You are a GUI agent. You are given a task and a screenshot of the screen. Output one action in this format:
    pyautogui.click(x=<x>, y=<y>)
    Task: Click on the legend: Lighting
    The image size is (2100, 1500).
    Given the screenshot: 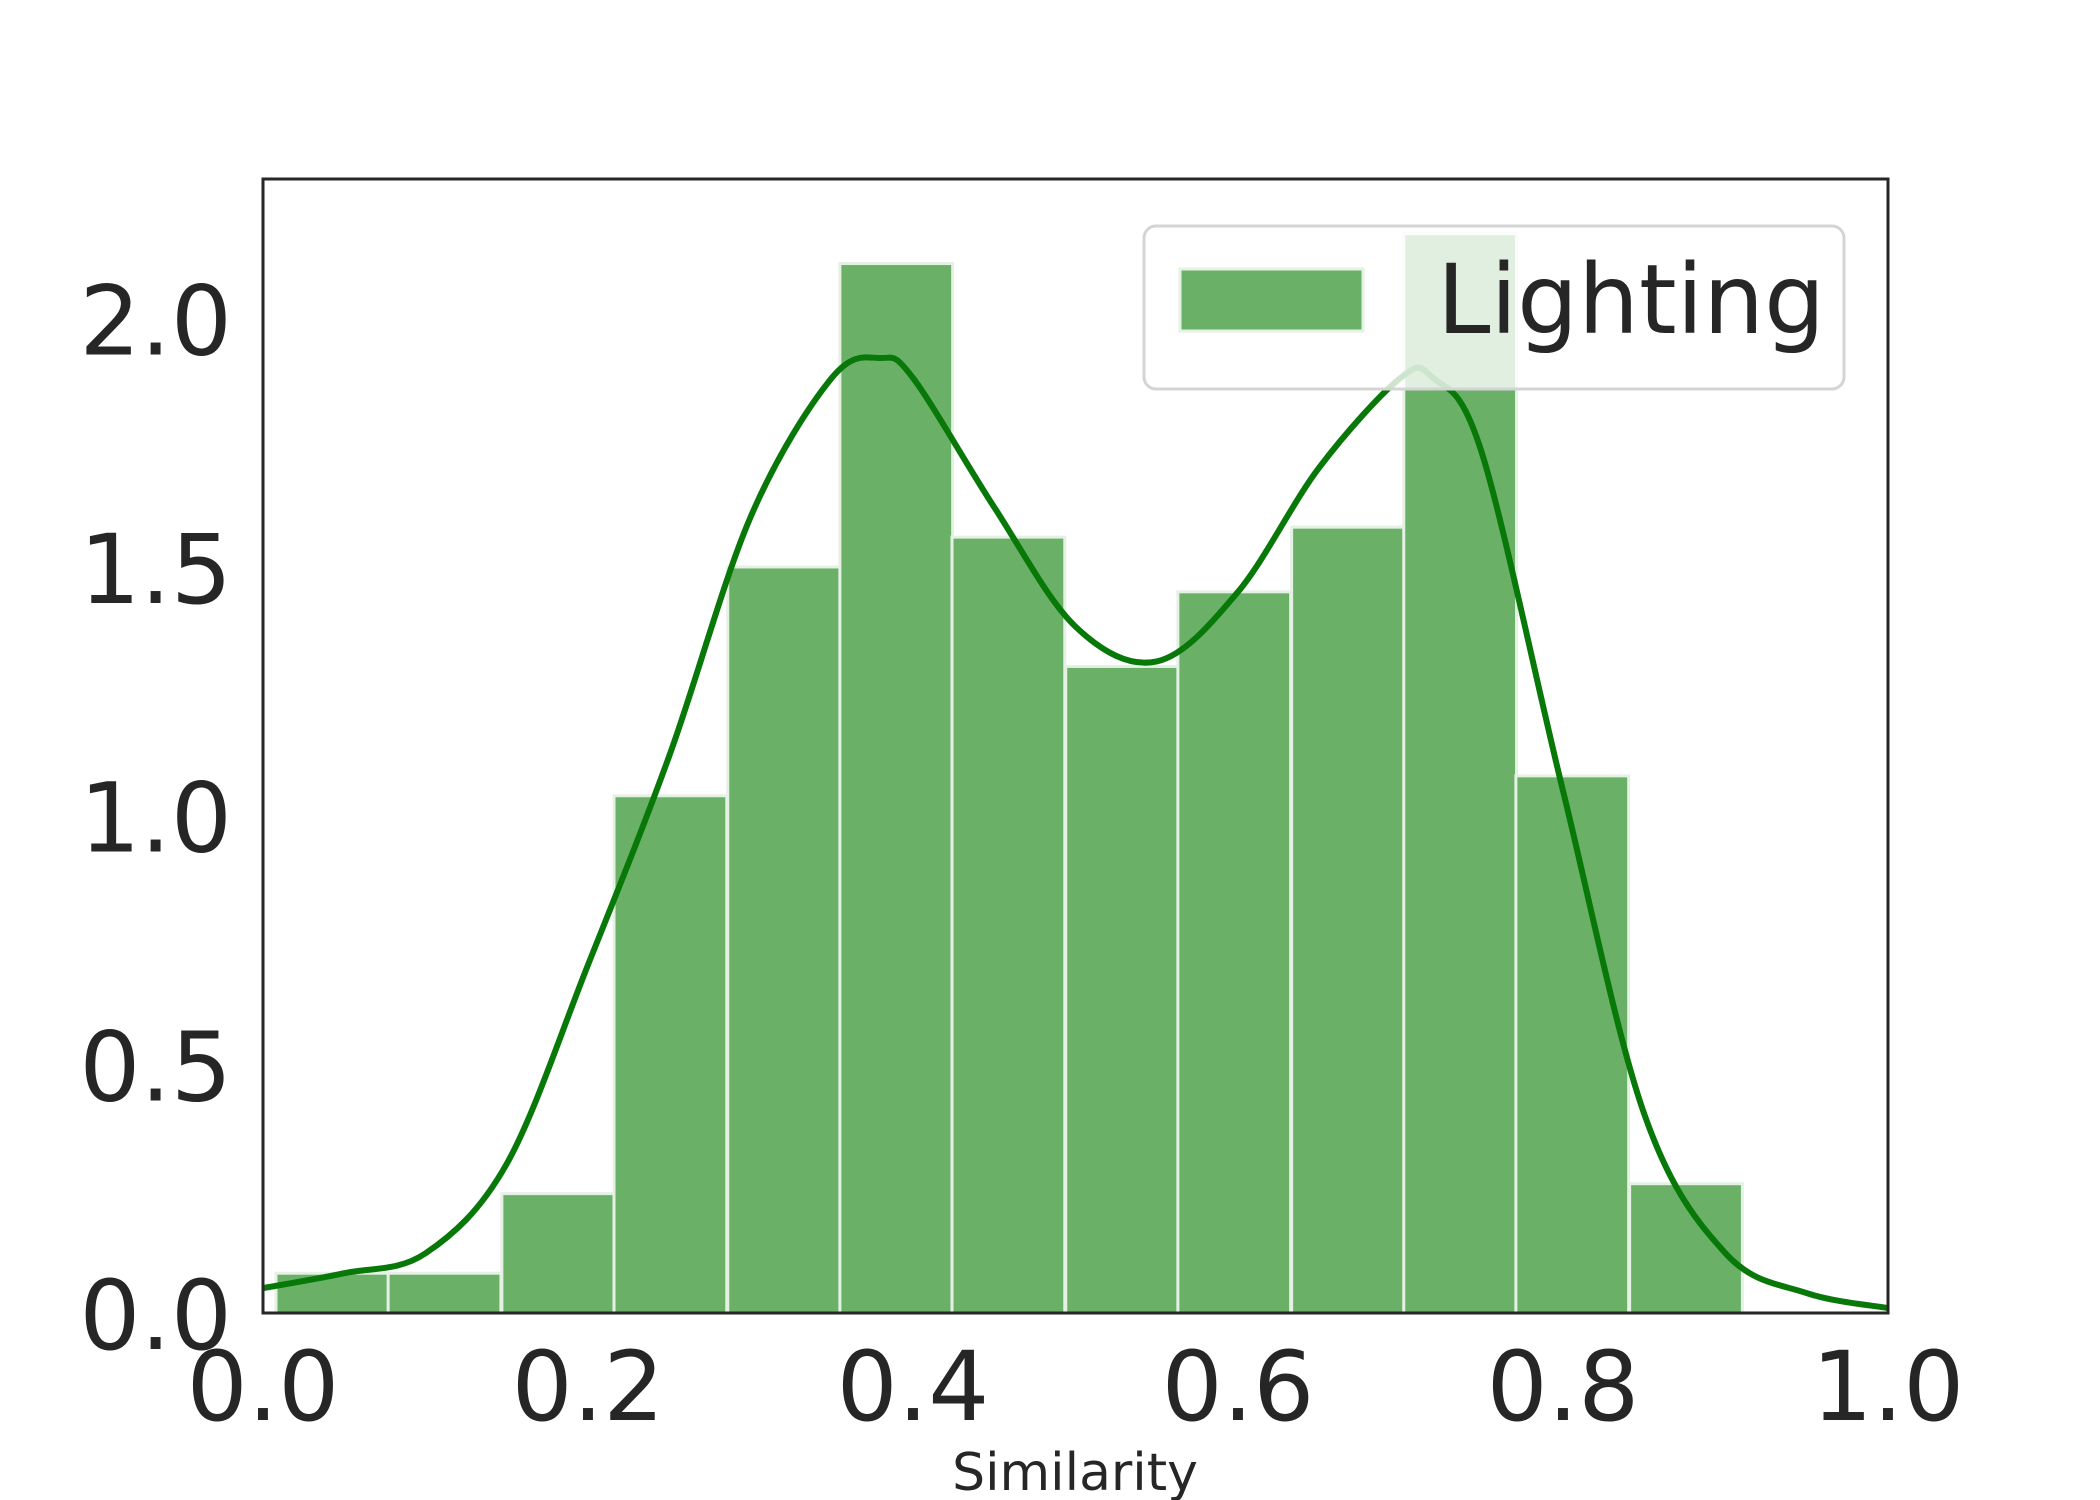 What is the action you would take?
    pyautogui.click(x=1494, y=307)
    